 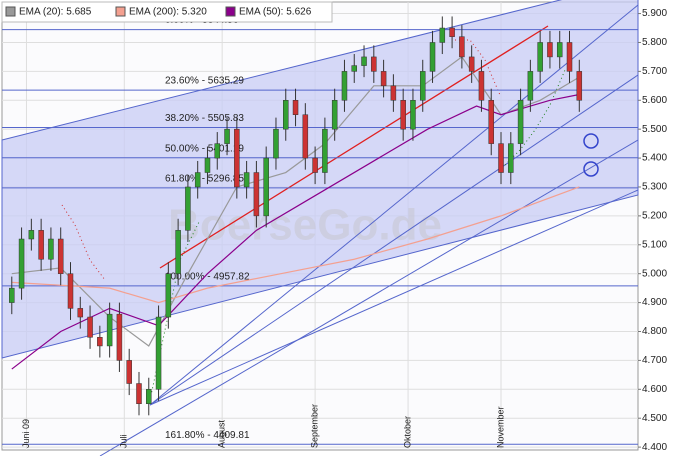 What do you see at coordinates (124, 441) in the screenshot?
I see `x-tick-label: Juli` at bounding box center [124, 441].